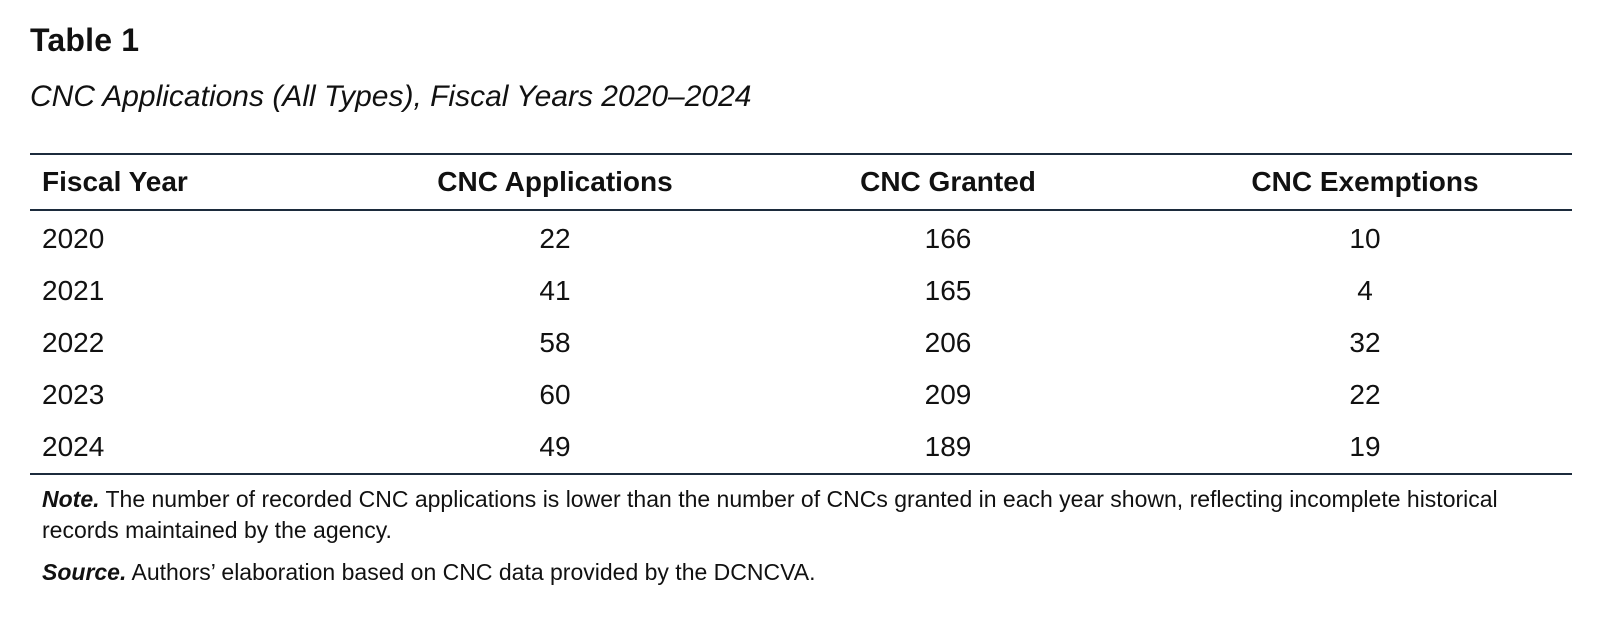 The image size is (1600, 620). What do you see at coordinates (73, 238) in the screenshot?
I see `cell-fiscal-year: 2020` at bounding box center [73, 238].